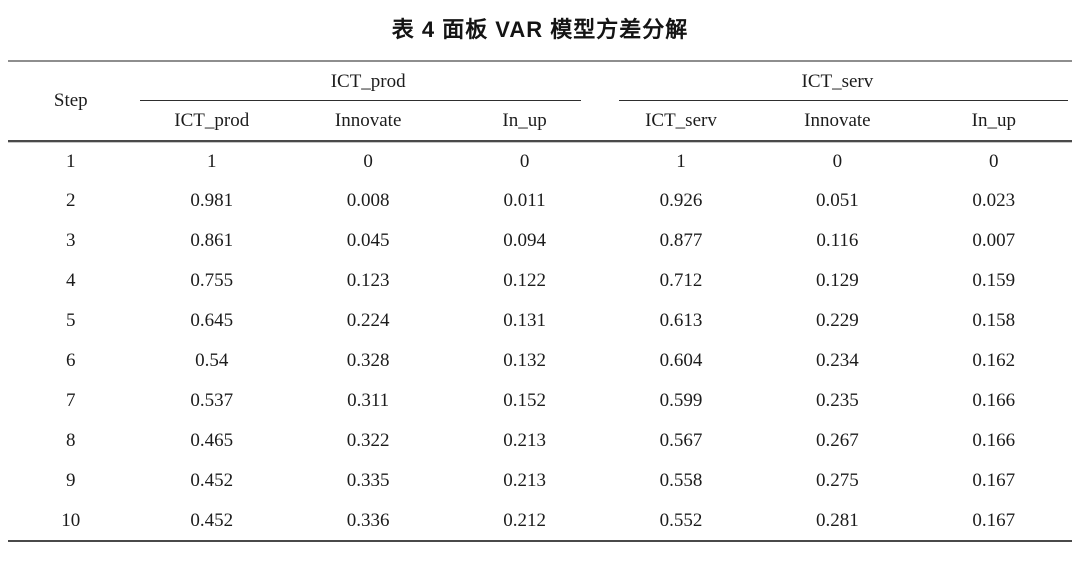  What do you see at coordinates (994, 280) in the screenshot?
I see `value-cell: 0.159` at bounding box center [994, 280].